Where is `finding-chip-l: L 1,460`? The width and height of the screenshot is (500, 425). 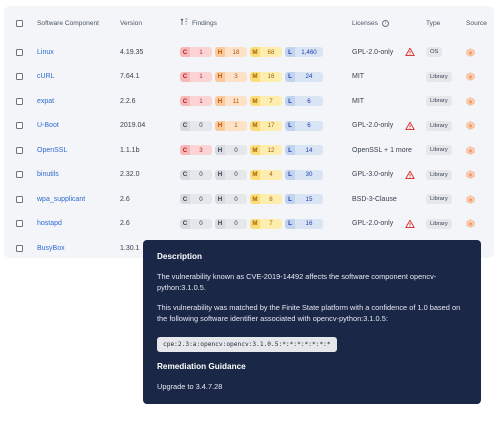 finding-chip-l: L 1,460 is located at coordinates (304, 52).